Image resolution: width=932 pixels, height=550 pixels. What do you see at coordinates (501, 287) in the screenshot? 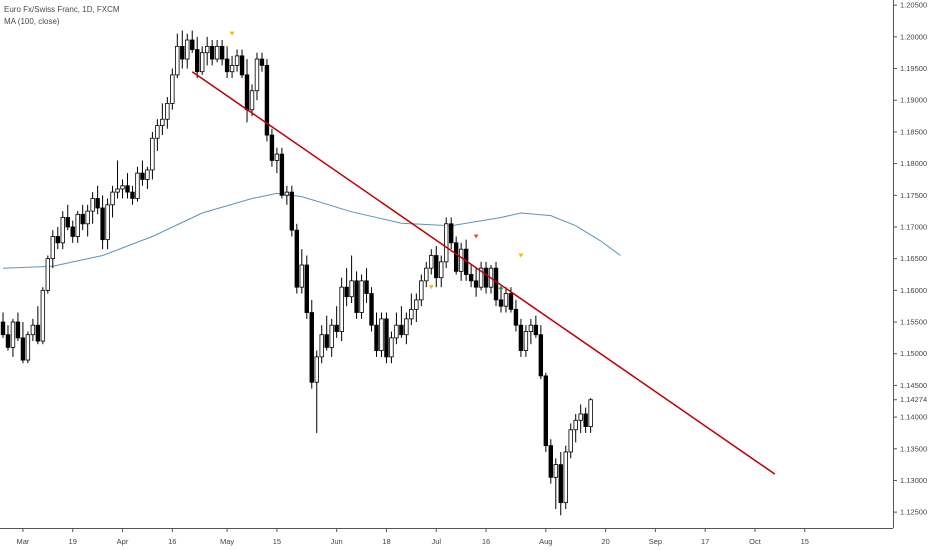
I see `signal-up-marker` at bounding box center [501, 287].